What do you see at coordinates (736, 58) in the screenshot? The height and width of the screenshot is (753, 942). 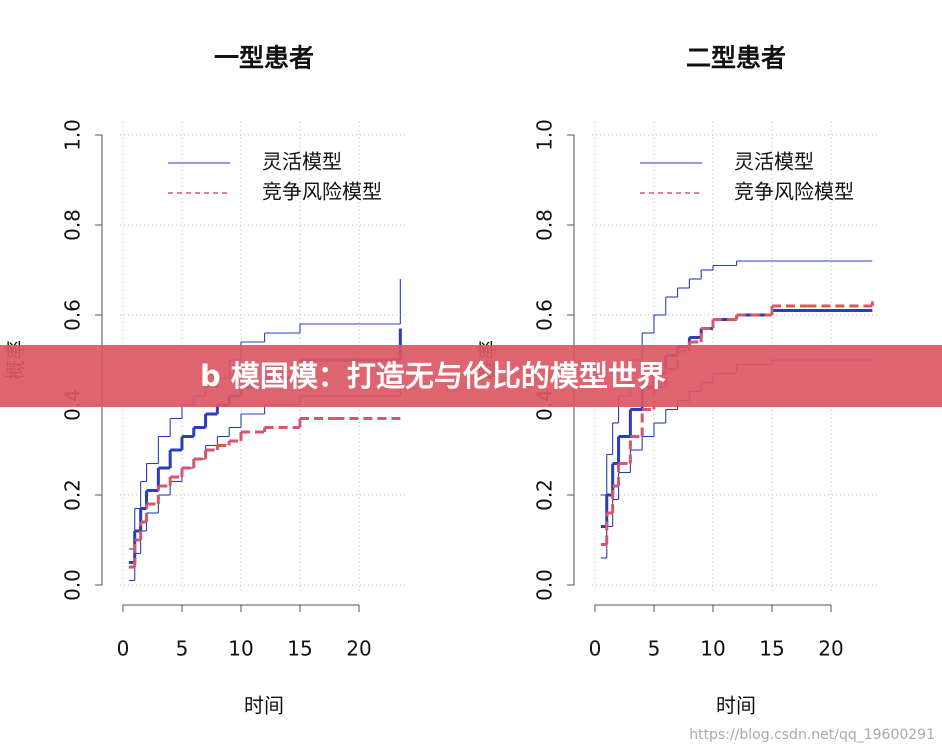 I see `chart-title: 二型患者` at bounding box center [736, 58].